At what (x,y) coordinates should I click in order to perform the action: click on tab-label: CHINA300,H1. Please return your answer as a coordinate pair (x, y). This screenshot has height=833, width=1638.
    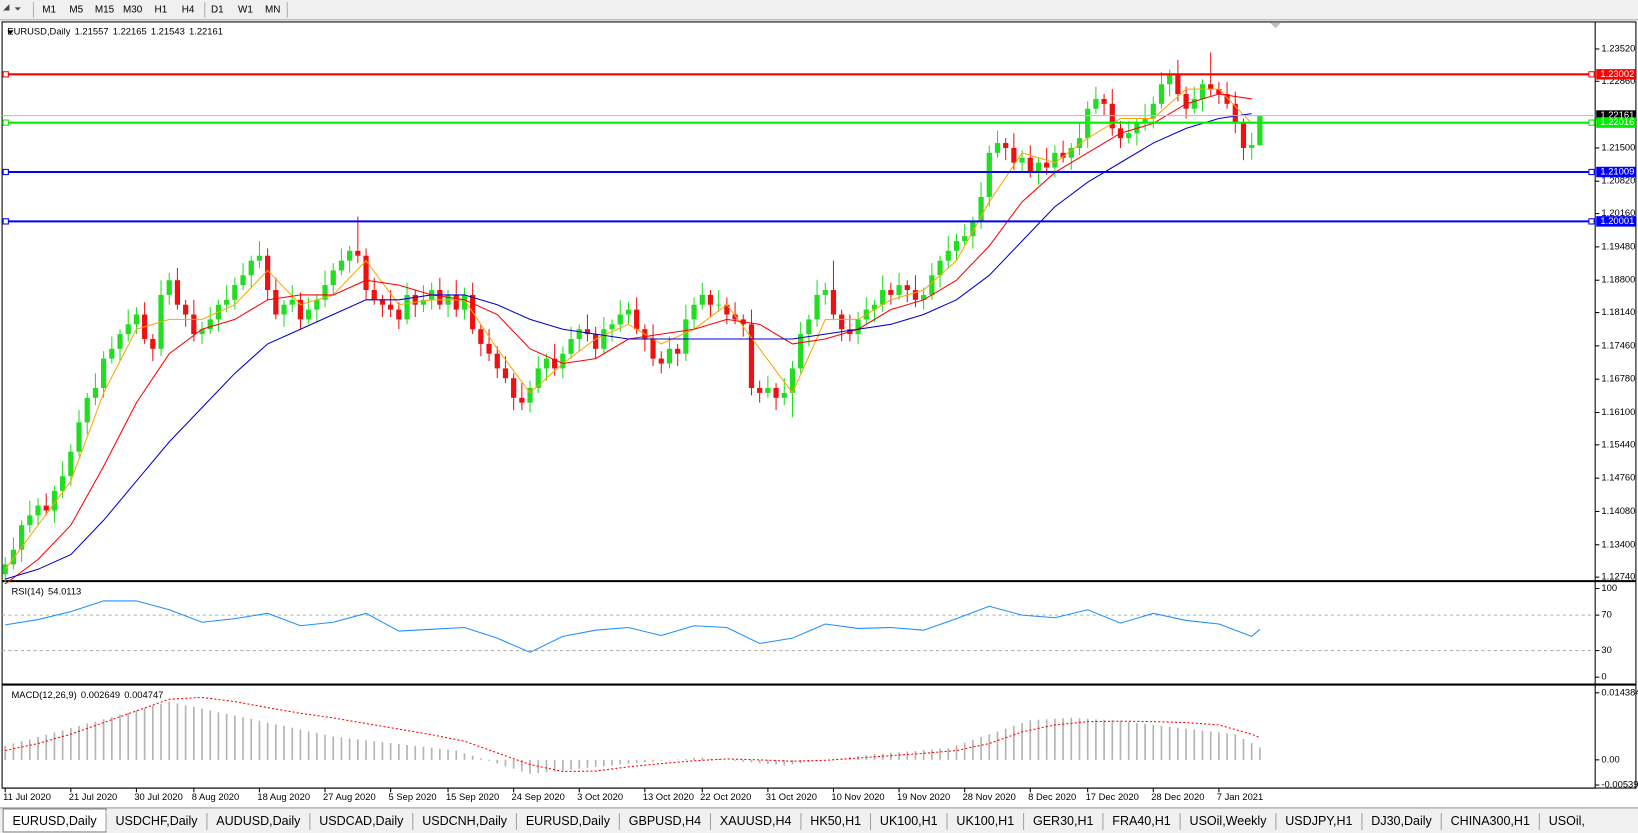
    Looking at the image, I should click on (1490, 821).